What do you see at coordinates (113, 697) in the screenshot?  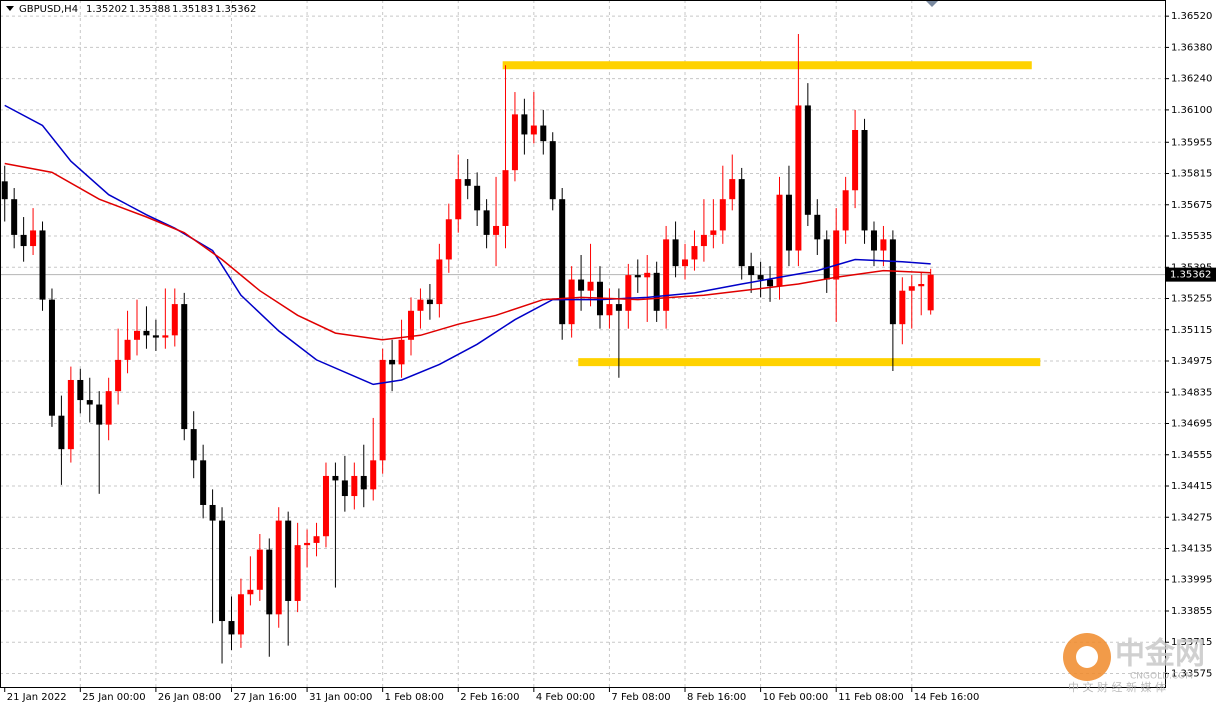 I see `x-tick-label: 25 Jan 00:00` at bounding box center [113, 697].